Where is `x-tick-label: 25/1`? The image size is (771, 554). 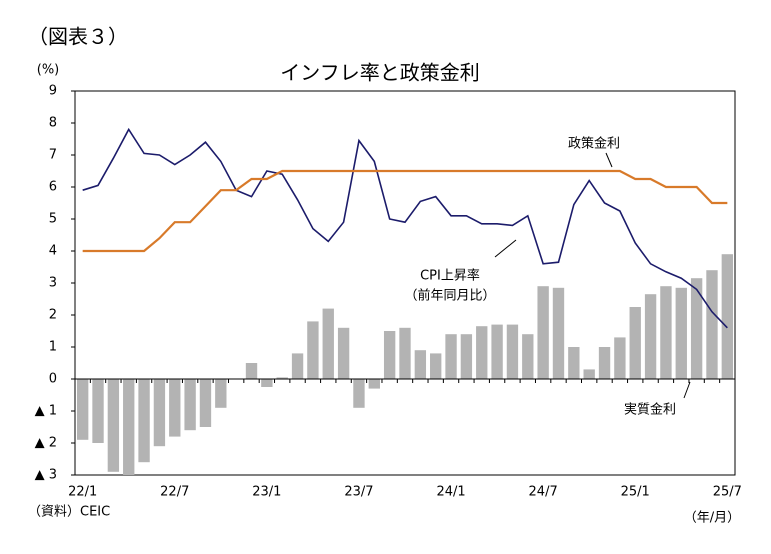 x-tick-label: 25/1 is located at coordinates (635, 492).